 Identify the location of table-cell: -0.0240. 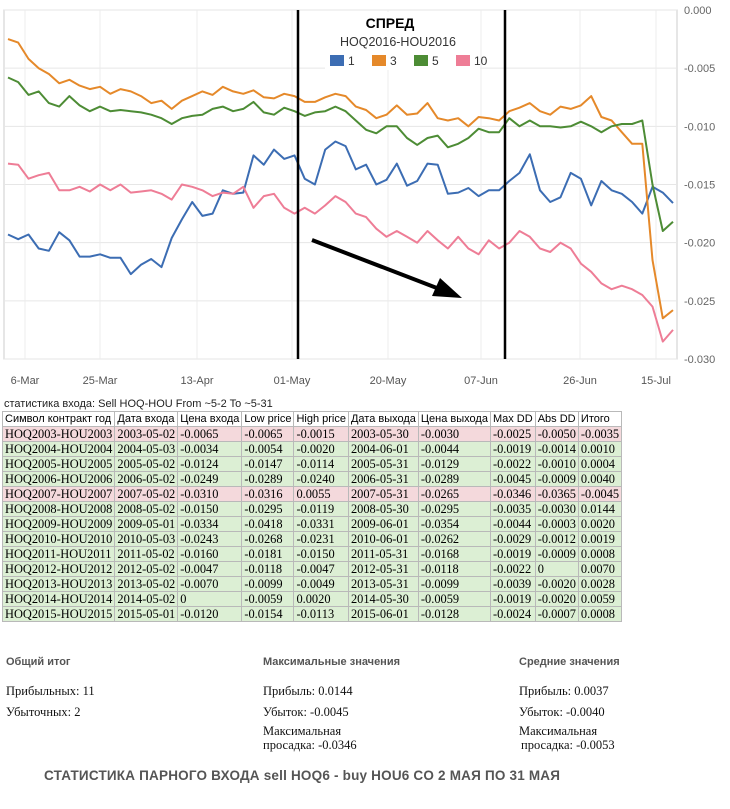
(321, 479).